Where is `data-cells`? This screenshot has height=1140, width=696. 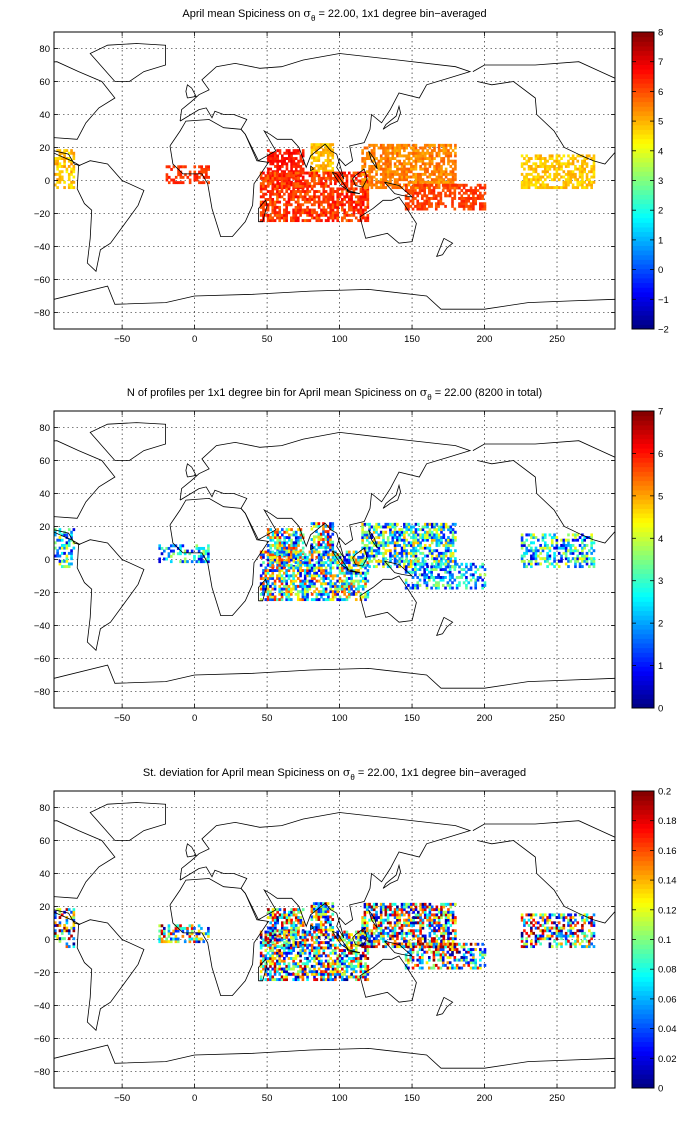 data-cells is located at coordinates (325, 942).